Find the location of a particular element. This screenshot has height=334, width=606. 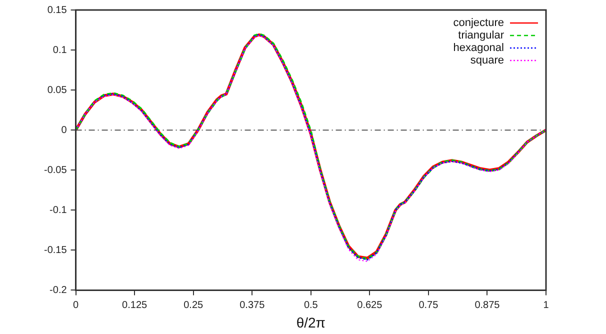

x-tick-label: 0 is located at coordinates (76, 305).